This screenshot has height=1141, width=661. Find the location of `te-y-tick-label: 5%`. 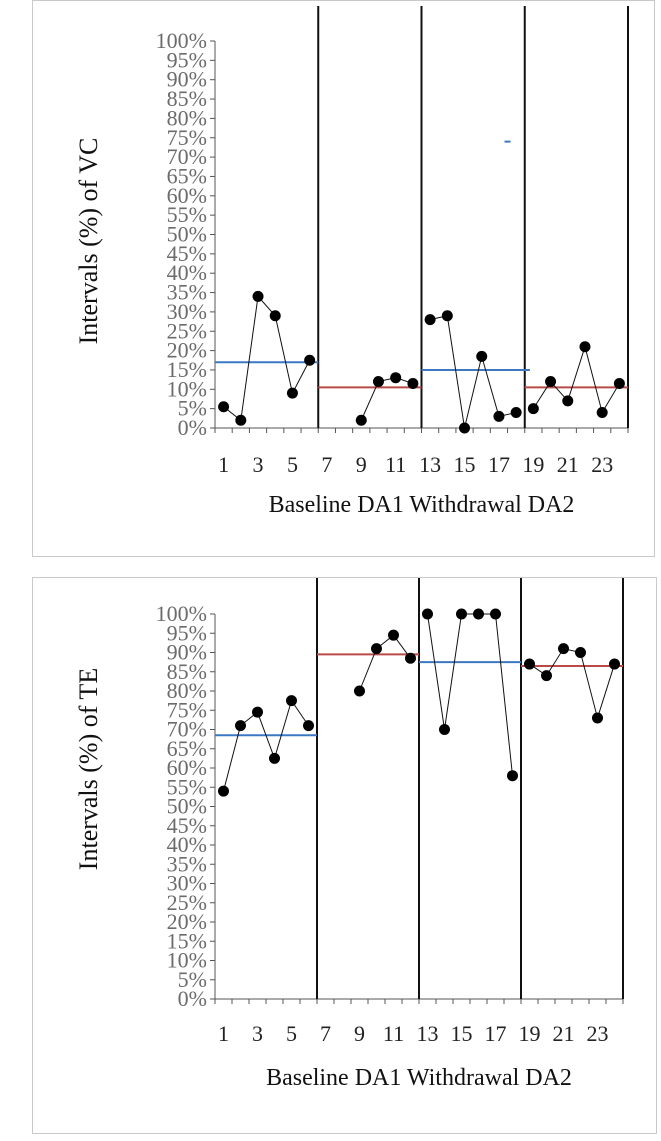

te-y-tick-label: 5% is located at coordinates (192, 979).